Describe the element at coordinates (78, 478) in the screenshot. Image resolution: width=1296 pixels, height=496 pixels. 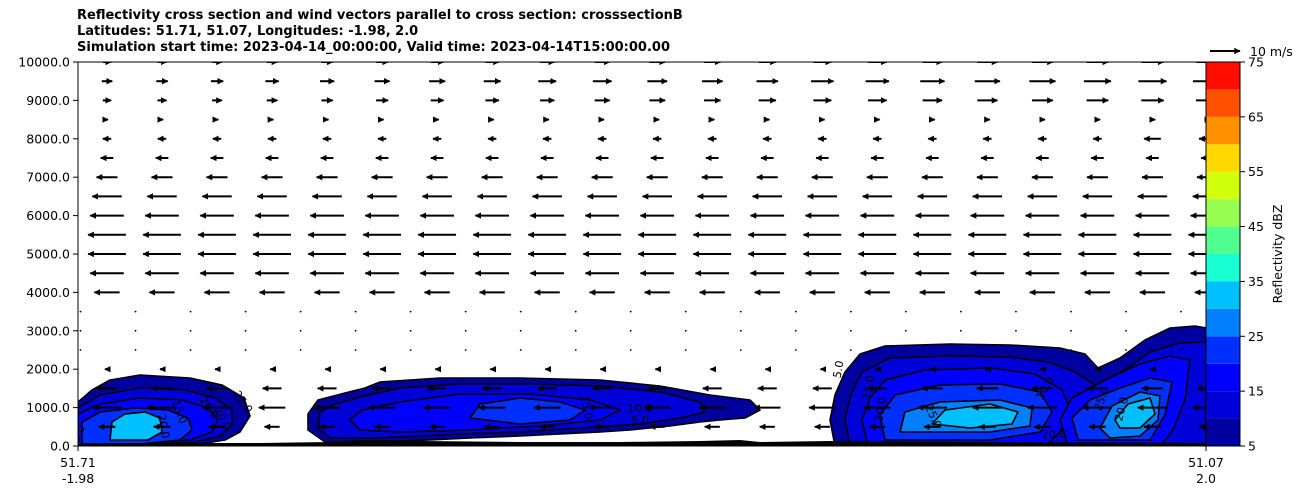
I see `x-tick-label-lon: -1.98` at that location.